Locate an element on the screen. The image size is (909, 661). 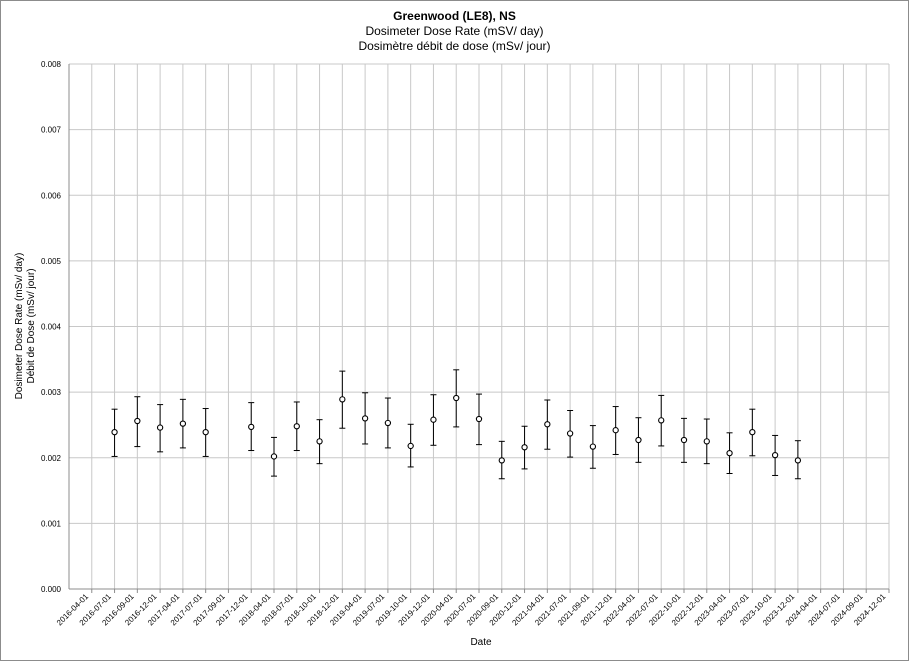
y-axis-title-en: Dosimeter Dose Rate (mSv/ day) is located at coordinates (19, 326).